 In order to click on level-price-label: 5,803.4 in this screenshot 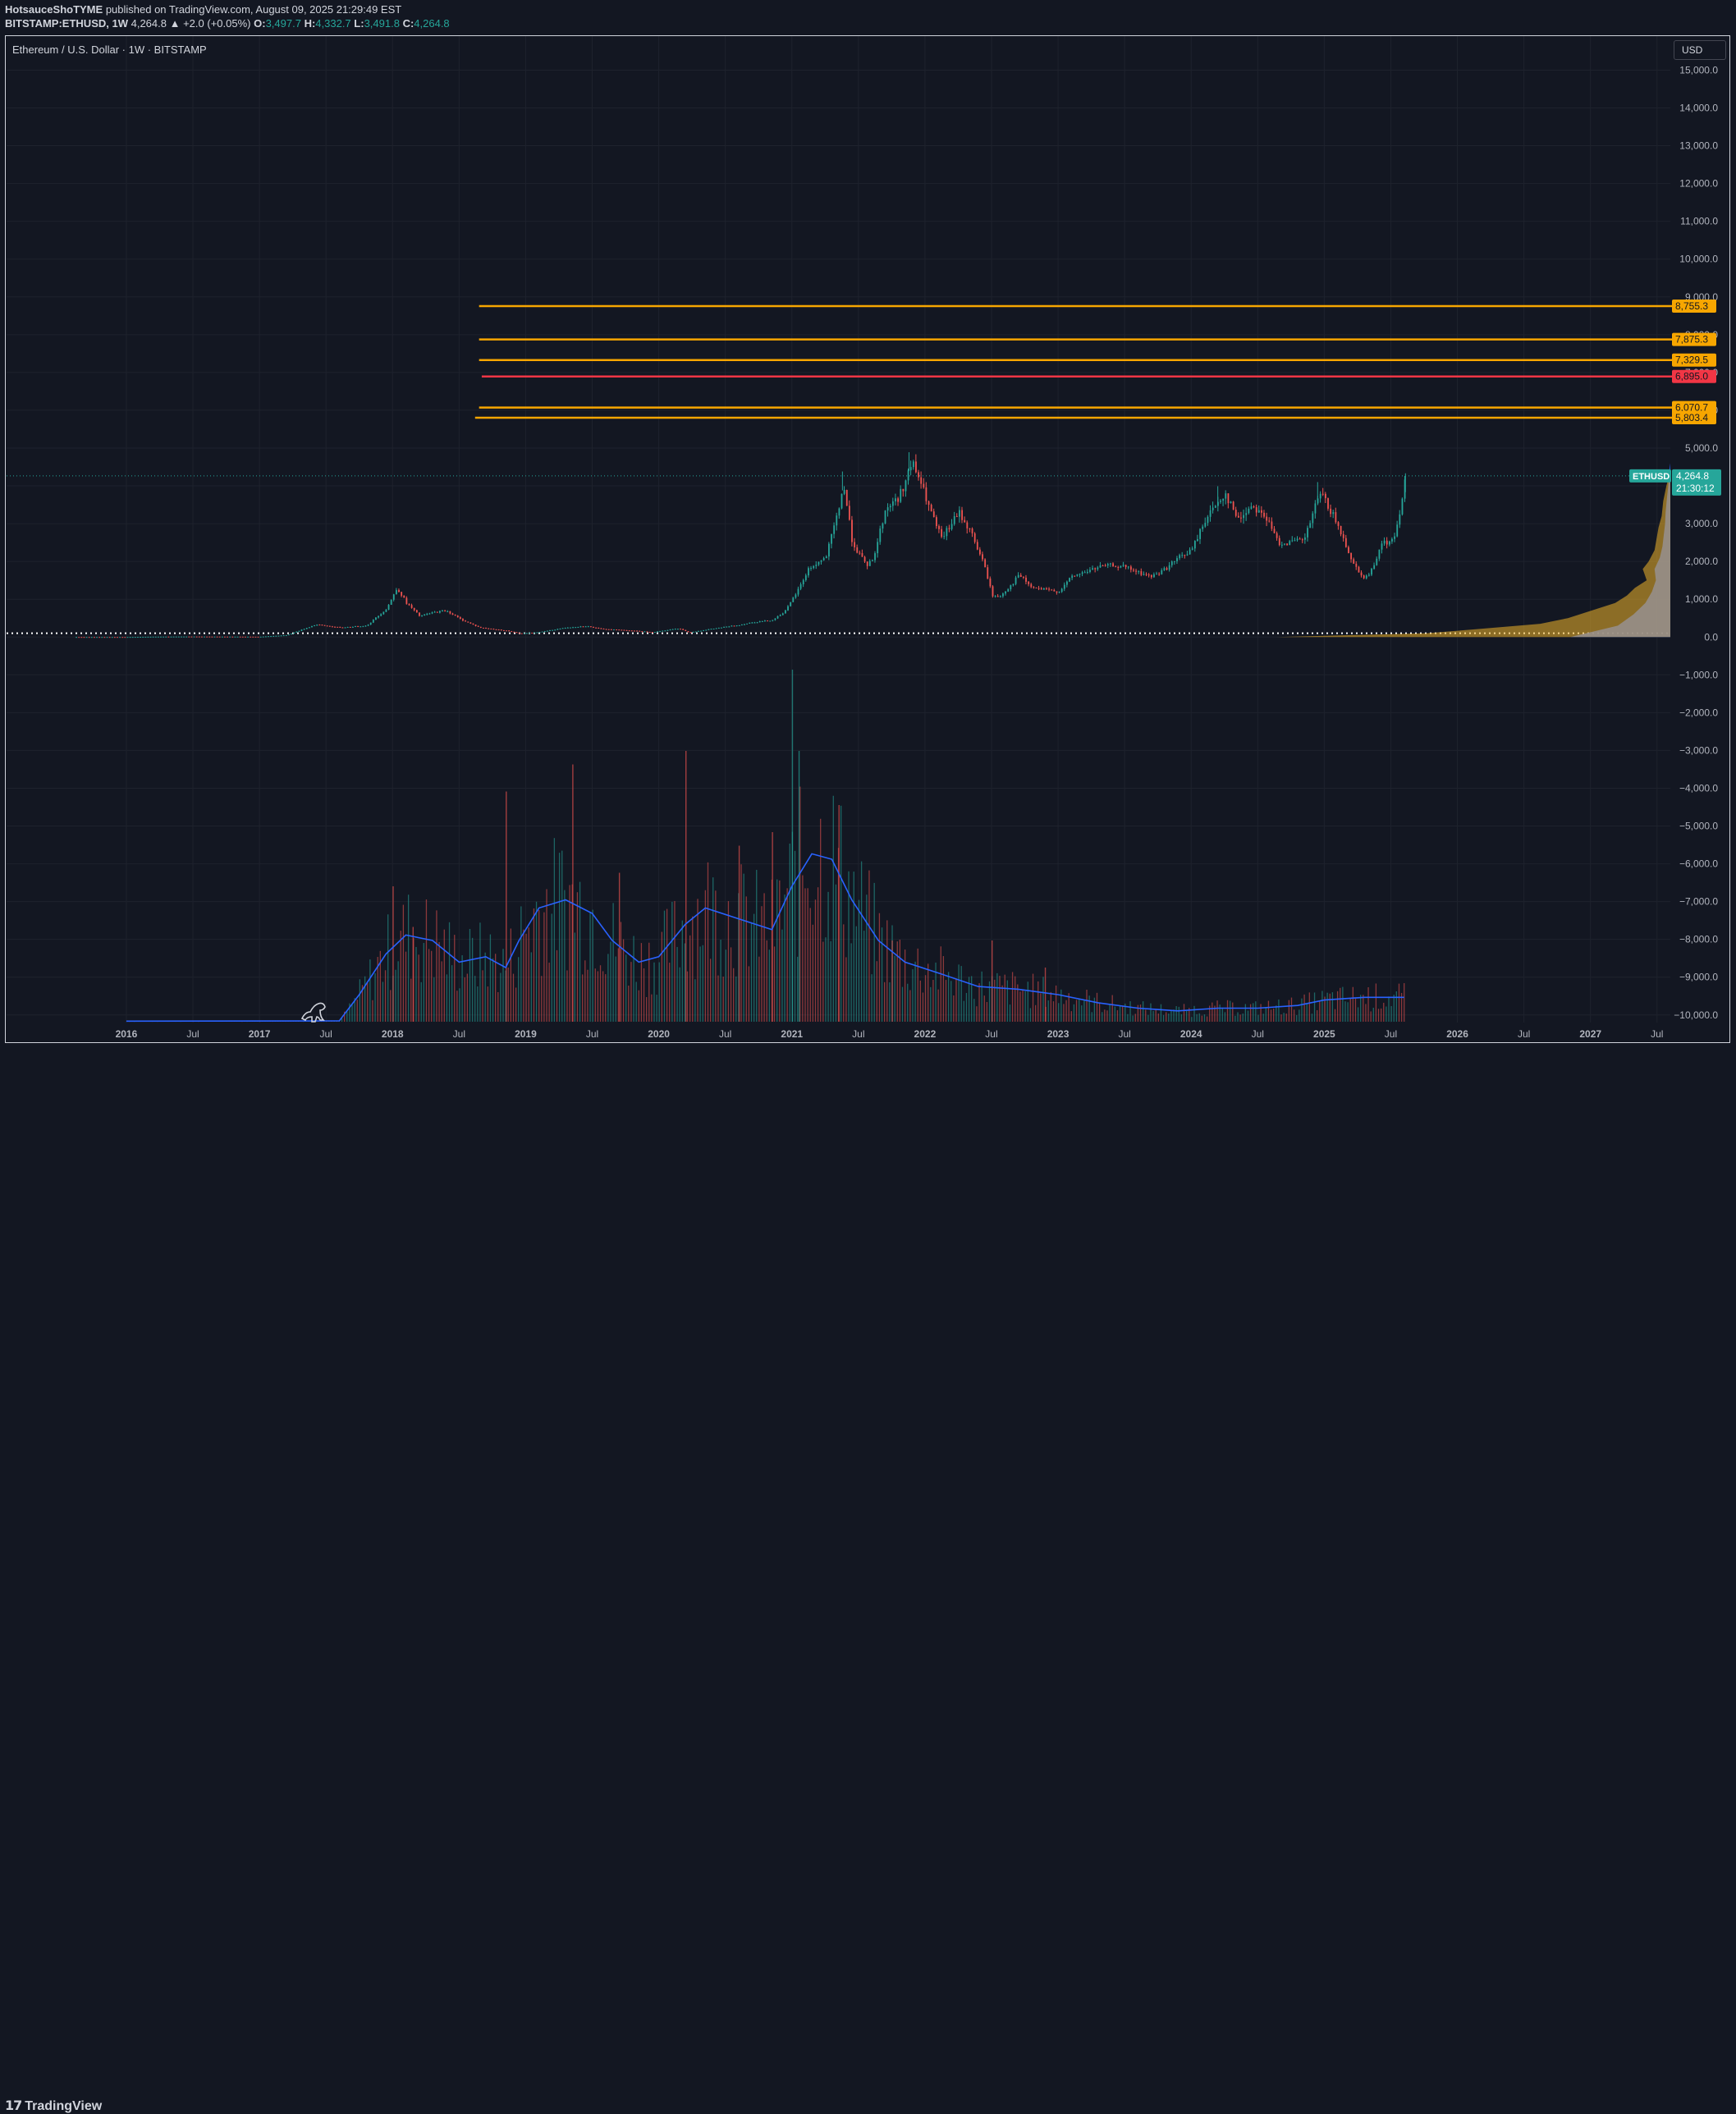, I will do `click(1691, 417)`.